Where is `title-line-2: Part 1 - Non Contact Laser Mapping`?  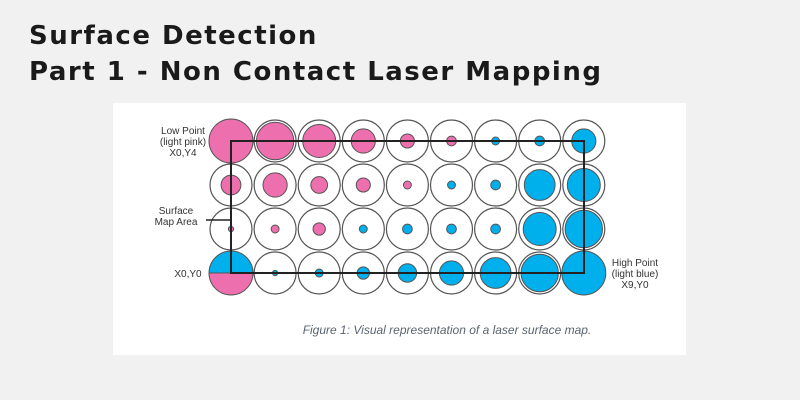
title-line-2: Part 1 - Non Contact Laser Mapping is located at coordinates (316, 72).